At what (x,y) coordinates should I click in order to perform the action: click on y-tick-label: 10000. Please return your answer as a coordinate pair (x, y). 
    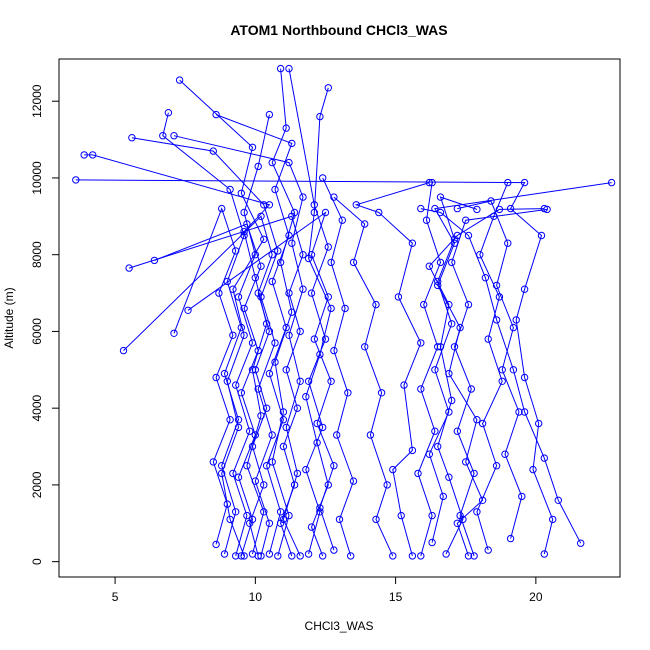
    Looking at the image, I should click on (37, 178).